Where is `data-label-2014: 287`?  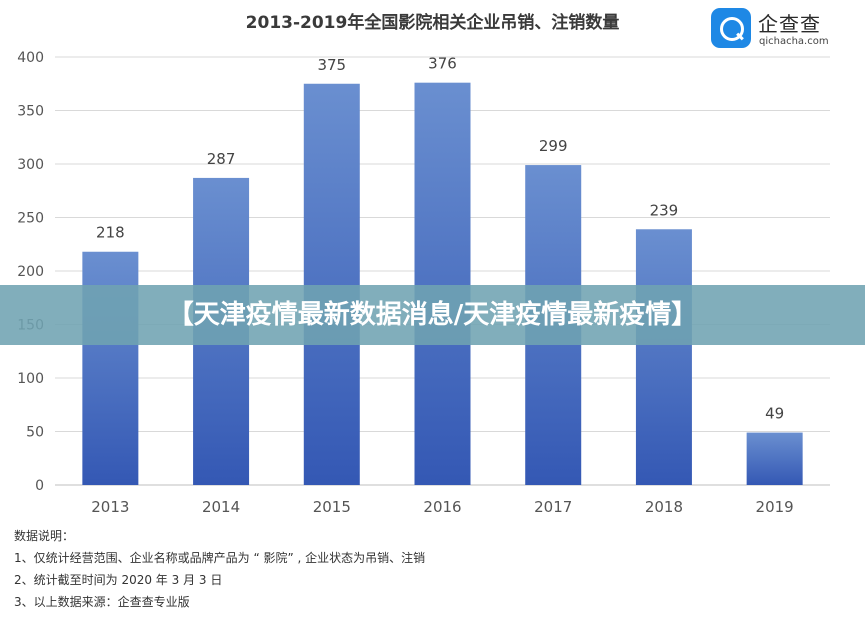
data-label-2014: 287 is located at coordinates (221, 159).